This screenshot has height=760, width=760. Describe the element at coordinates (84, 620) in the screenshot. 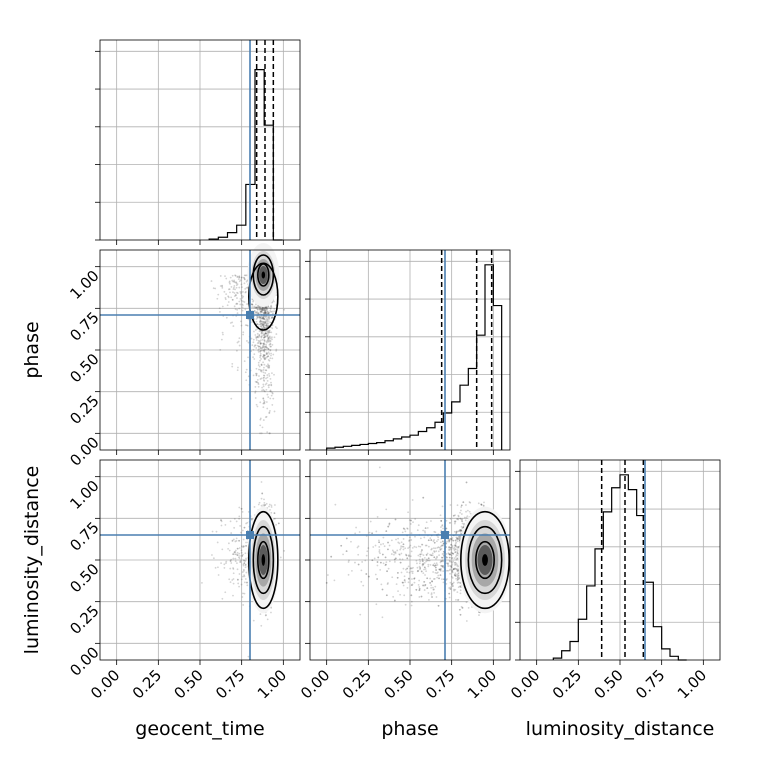

I see `y-tick-label: 0.25` at that location.